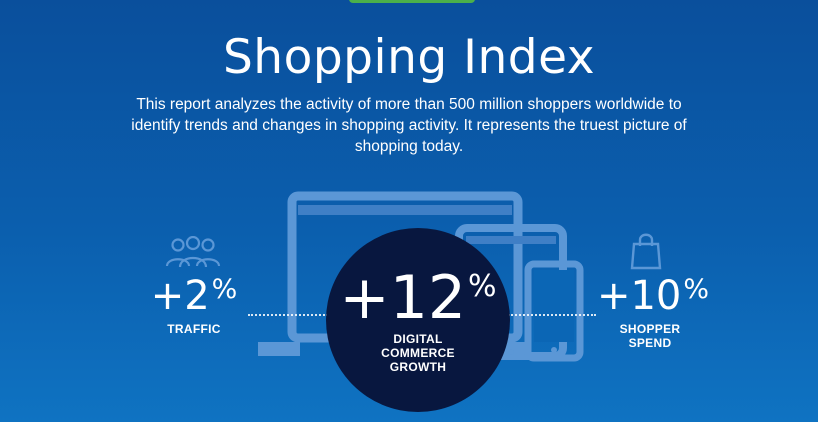  I want to click on digital-commerce-unit: %, so click(482, 286).